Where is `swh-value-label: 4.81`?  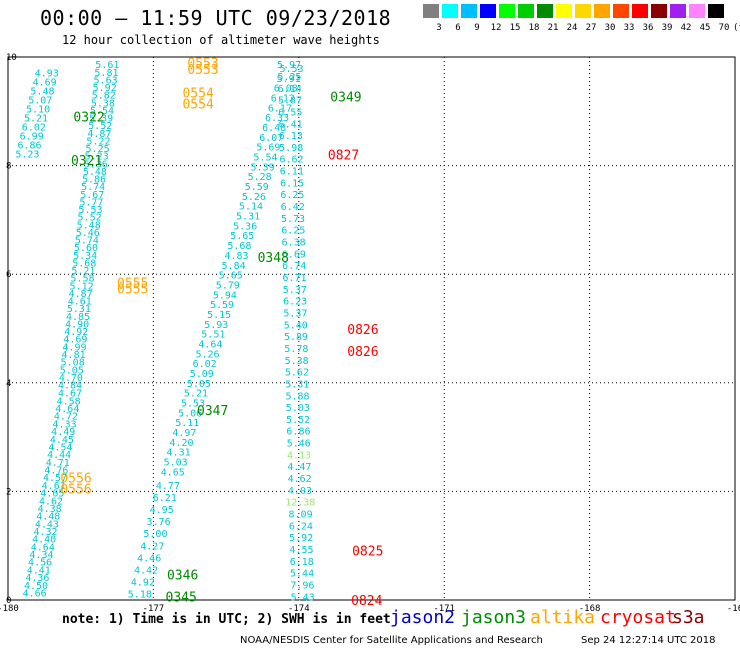
swh-value-label: 4.81 is located at coordinates (74, 355).